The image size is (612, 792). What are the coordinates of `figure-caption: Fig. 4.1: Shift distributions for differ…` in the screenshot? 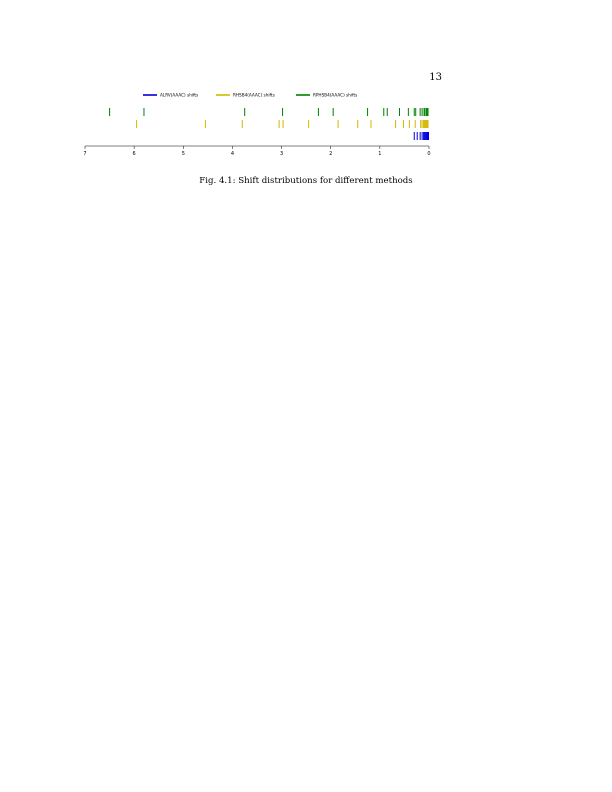 It's located at (306, 181).